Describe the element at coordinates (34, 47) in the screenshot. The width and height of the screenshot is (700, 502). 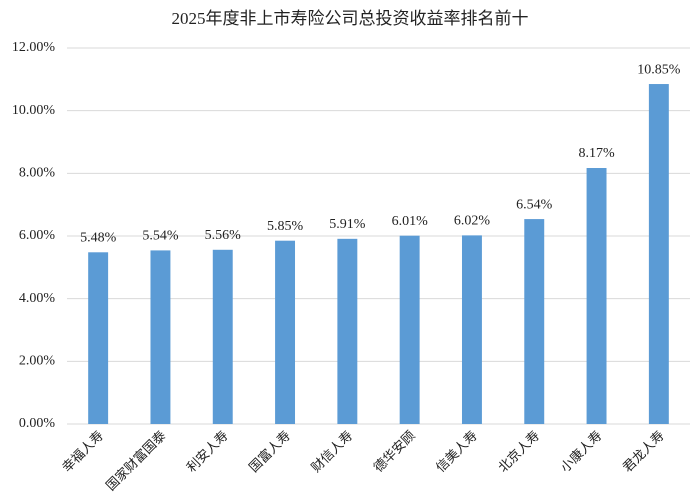
I see `y-tick-label: 12.00%` at that location.